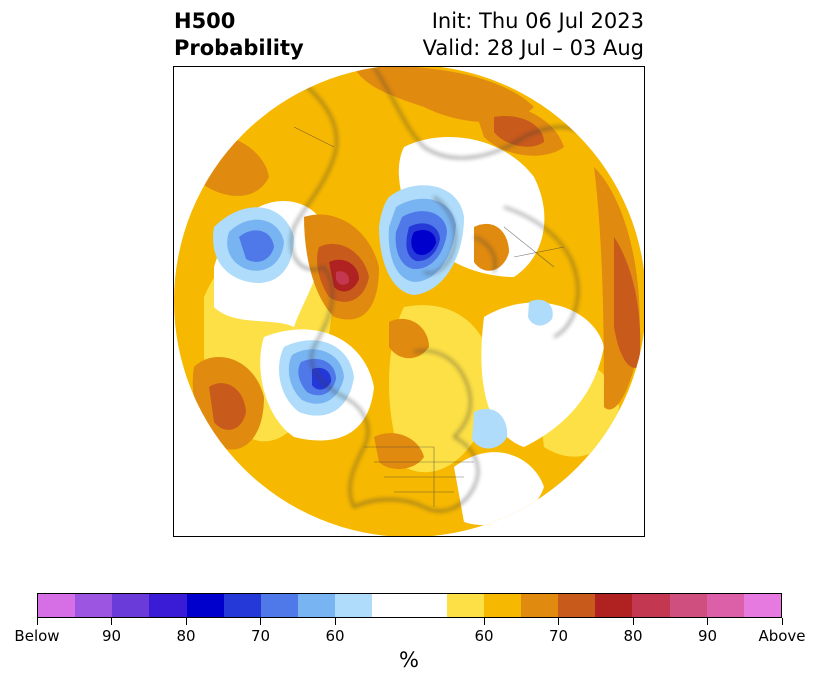 The image size is (819, 686). What do you see at coordinates (490, 428) in the screenshot?
I see `below-lightblue-atlantic` at bounding box center [490, 428].